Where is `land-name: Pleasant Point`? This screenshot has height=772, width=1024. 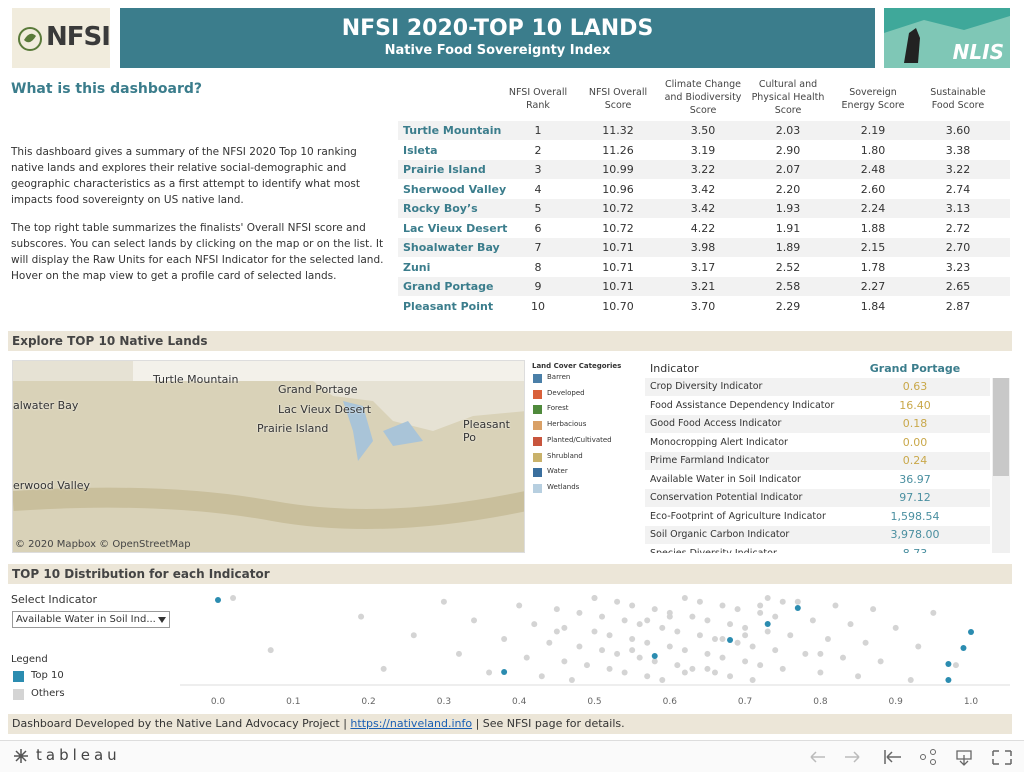
land-name: Pleasant Point is located at coordinates (448, 306).